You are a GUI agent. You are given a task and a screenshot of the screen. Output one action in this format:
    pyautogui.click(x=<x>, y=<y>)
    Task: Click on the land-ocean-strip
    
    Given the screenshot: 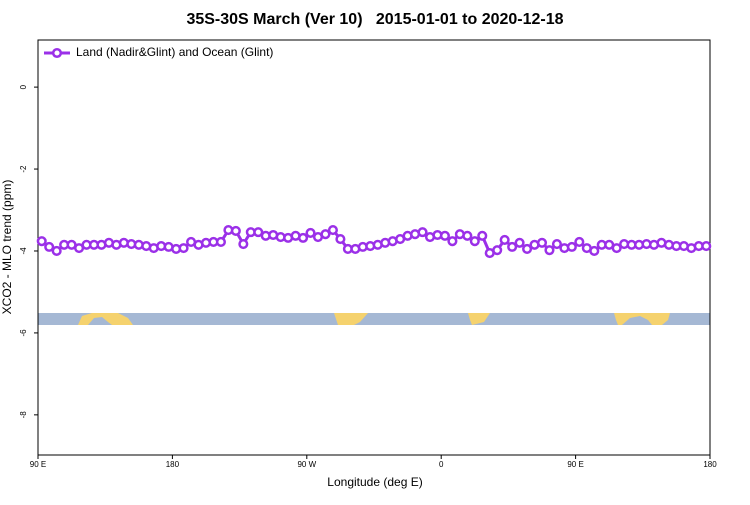 What is the action you would take?
    pyautogui.click(x=374, y=319)
    